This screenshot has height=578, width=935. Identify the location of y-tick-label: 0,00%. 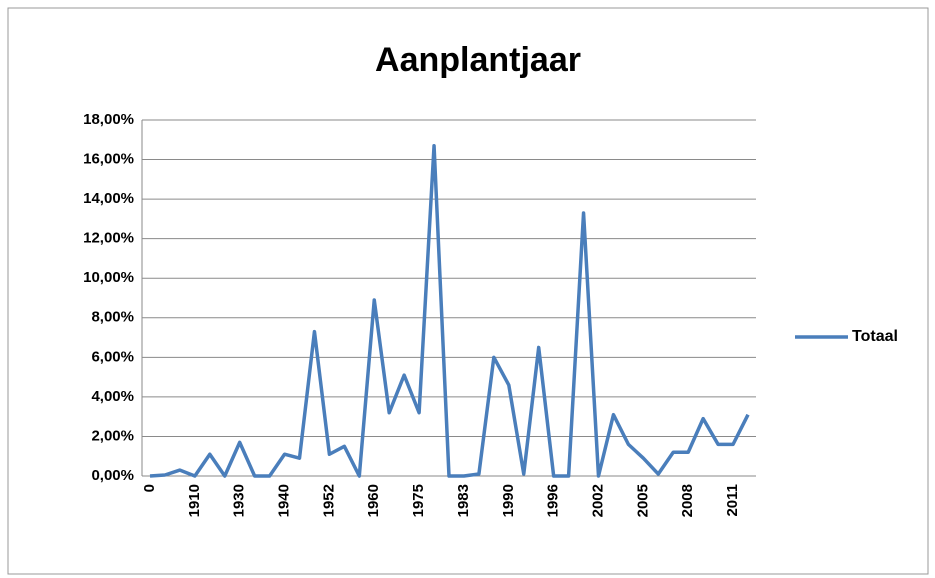
(112, 475).